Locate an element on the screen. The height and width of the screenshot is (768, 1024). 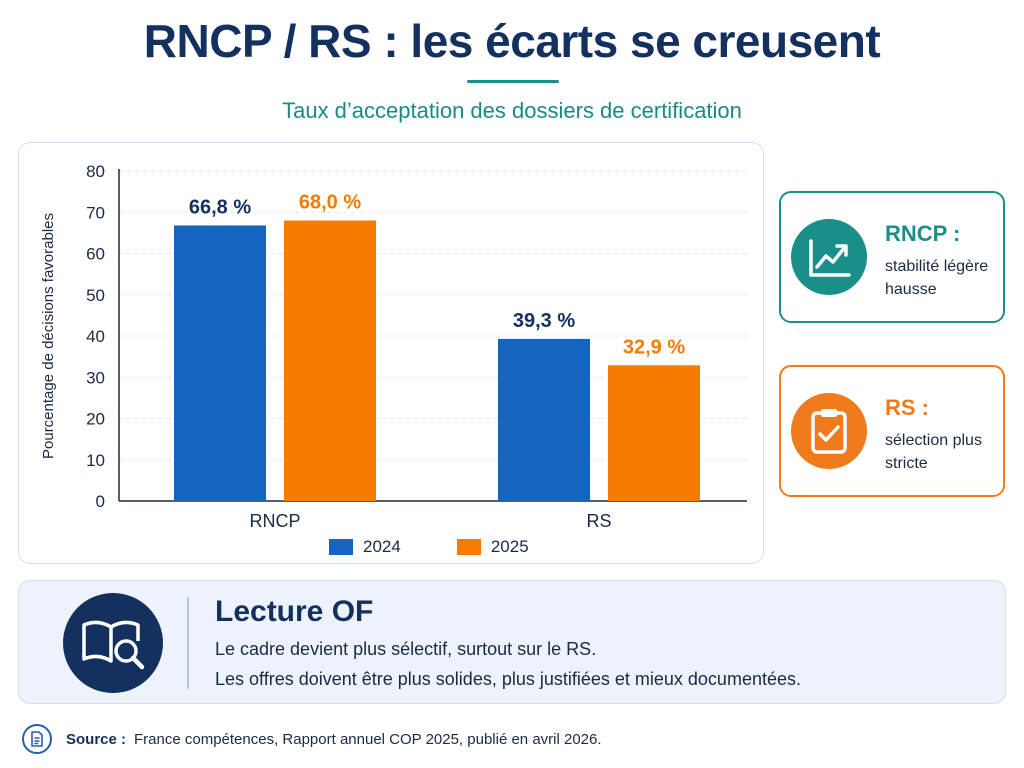
y-tick-label-60: 60 is located at coordinates (95, 254).